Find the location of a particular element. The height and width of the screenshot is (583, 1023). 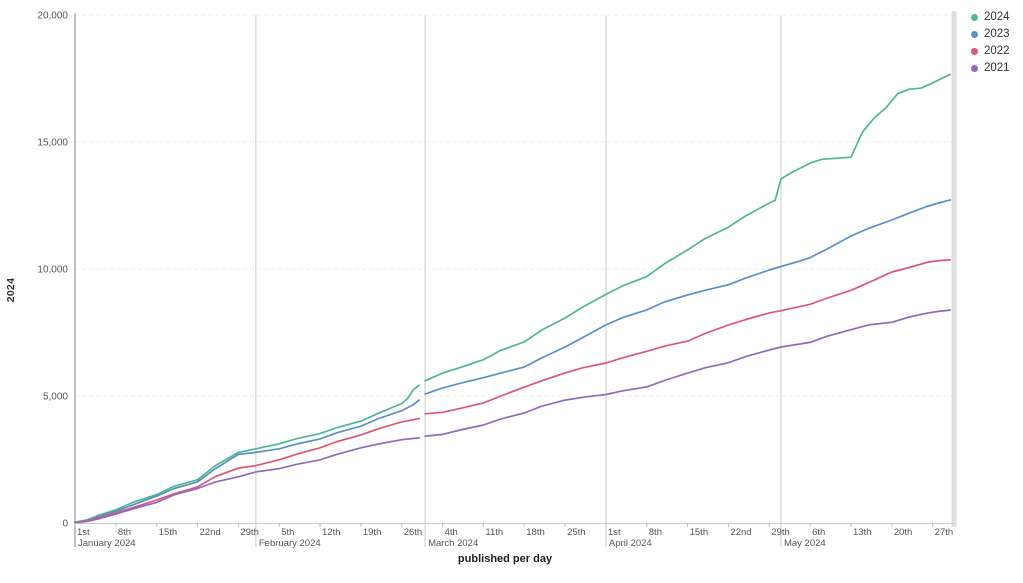

x-axis-month-label: January 2024 is located at coordinates (107, 543).